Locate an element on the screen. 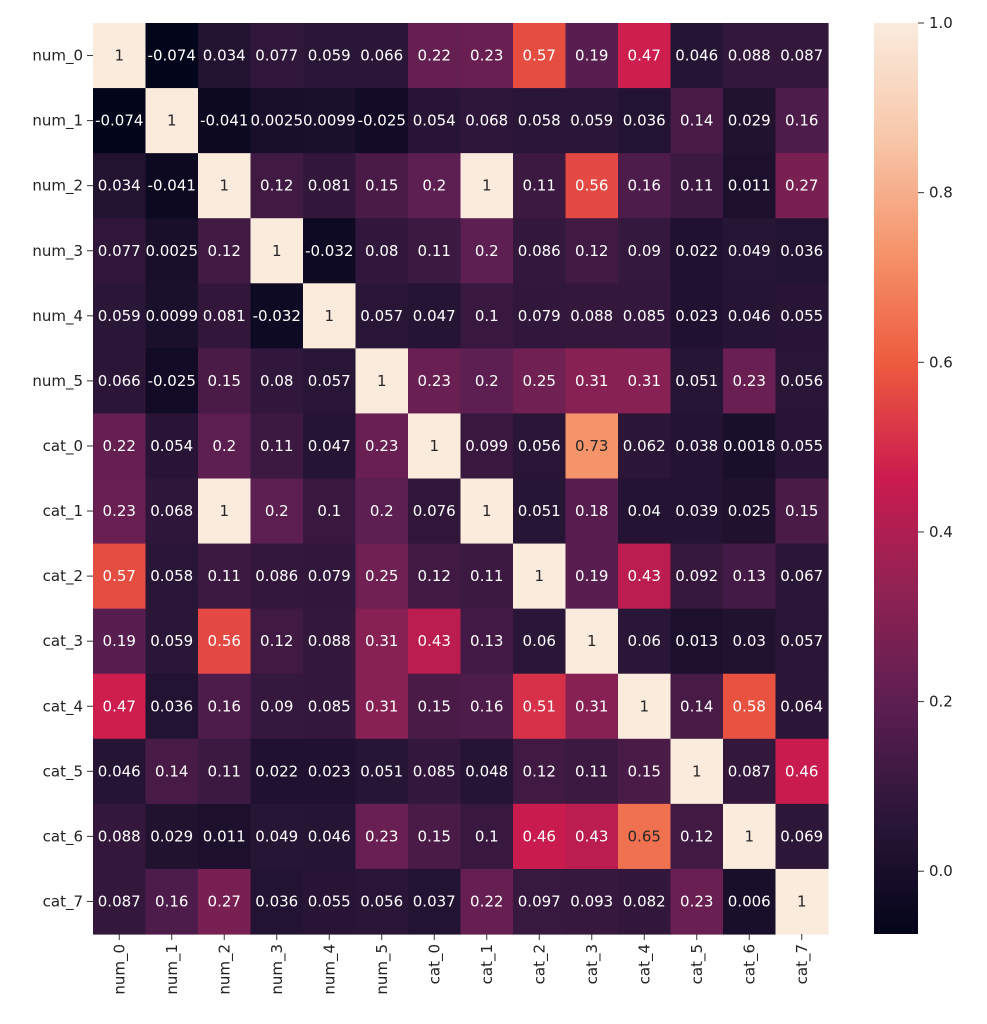  y-tick-label: num_4 is located at coordinates (57, 316).